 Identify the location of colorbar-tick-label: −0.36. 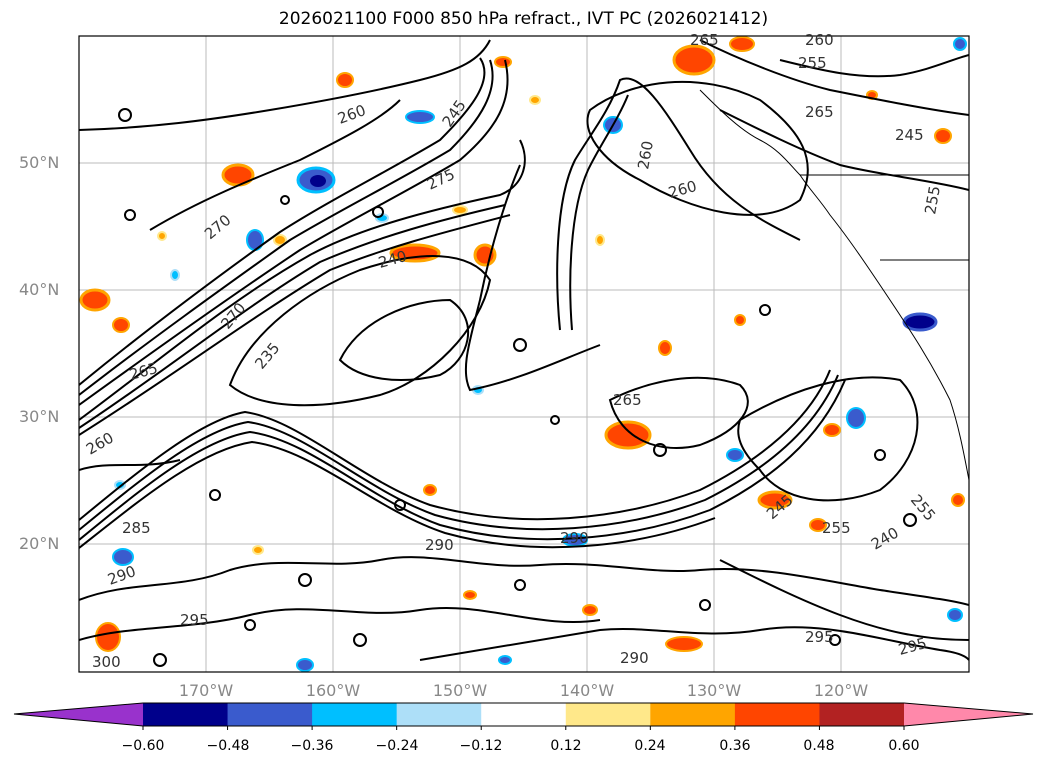
(312, 746).